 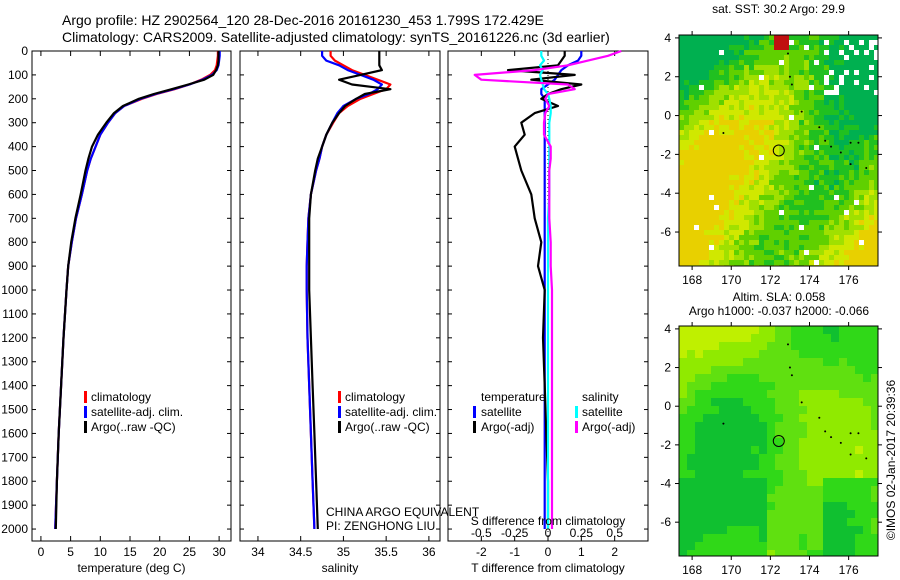 I want to click on legend-swatch-sal-argo, so click(x=576, y=427).